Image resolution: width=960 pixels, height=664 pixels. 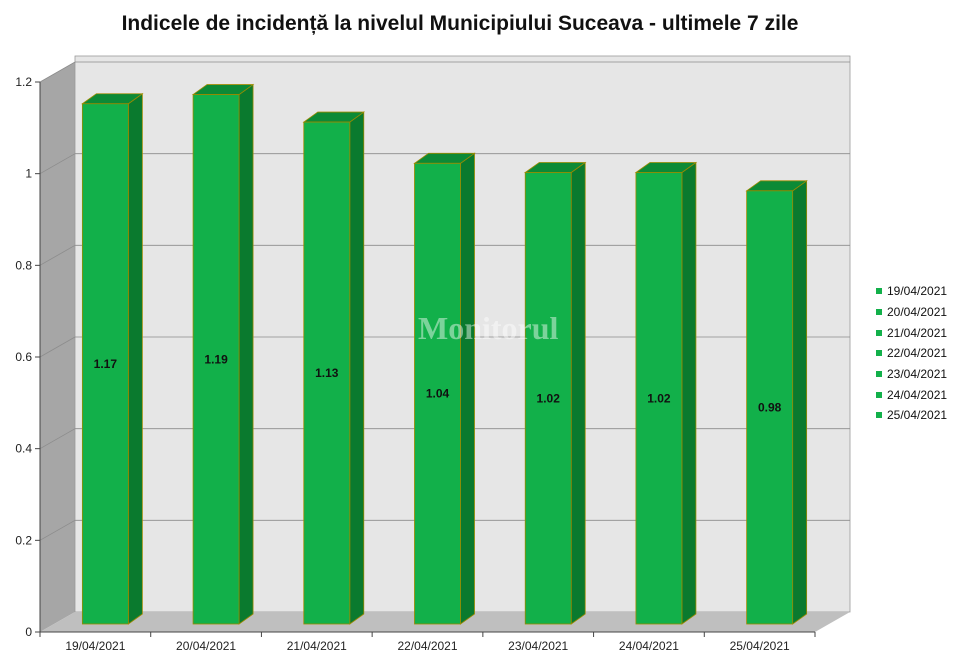 I want to click on x-tick-label: 25/04/2021, so click(x=760, y=646).